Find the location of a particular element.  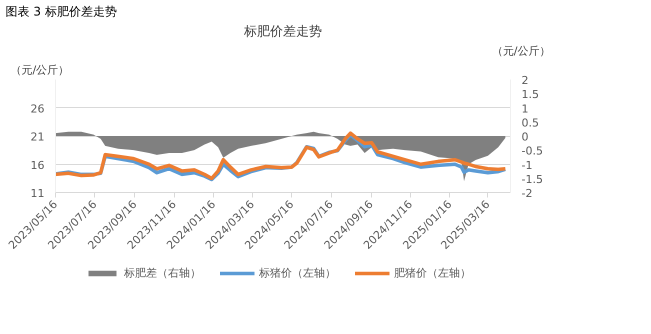

y2-tick-label: -2 is located at coordinates (527, 193).